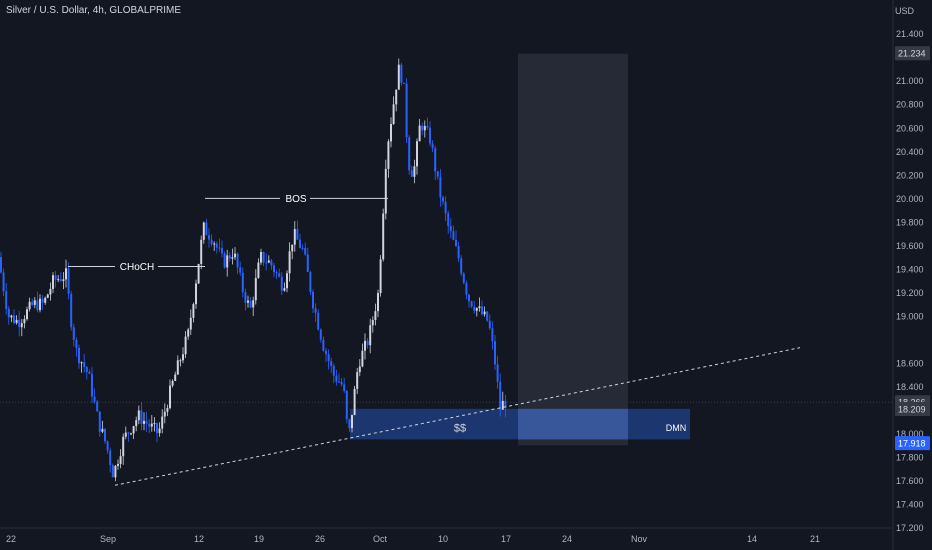  Describe the element at coordinates (910, 528) in the screenshot. I see `y-tick-label: 17.200` at that location.